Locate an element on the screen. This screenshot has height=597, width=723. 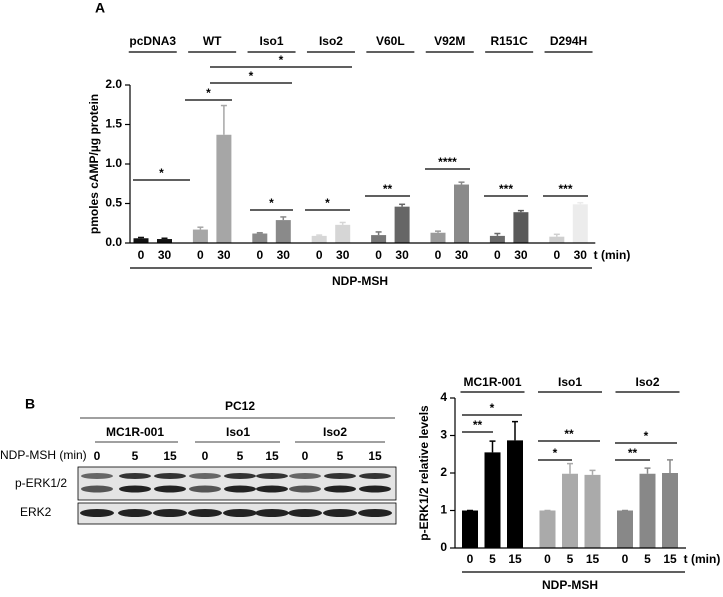
y-tick-label: 2 is located at coordinates (443, 472).